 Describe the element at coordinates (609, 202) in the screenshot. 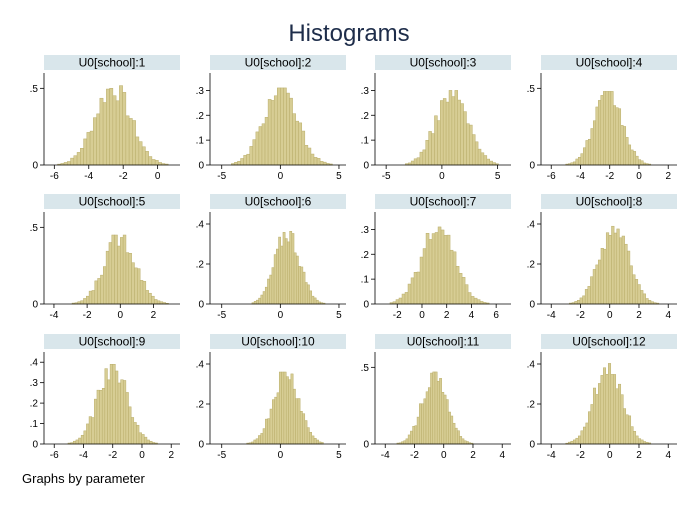

I see `panel-label: U0[school]:8` at that location.